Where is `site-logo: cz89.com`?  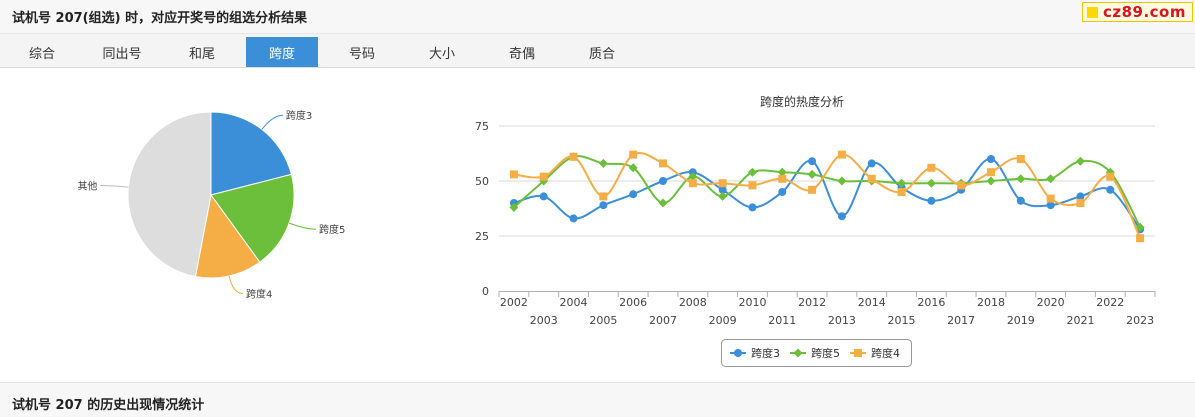 site-logo: cz89.com is located at coordinates (1137, 12).